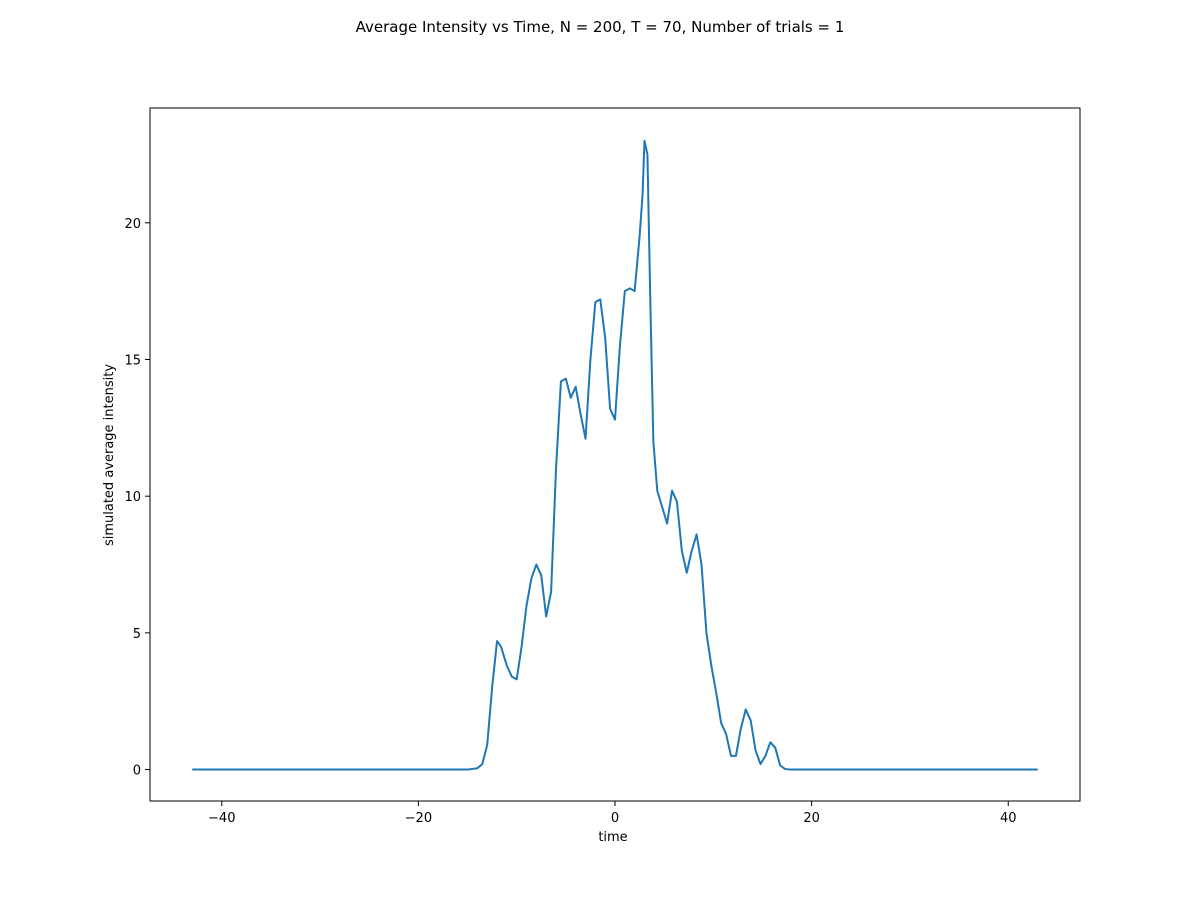  I want to click on x-tick-label: −40, so click(221, 818).